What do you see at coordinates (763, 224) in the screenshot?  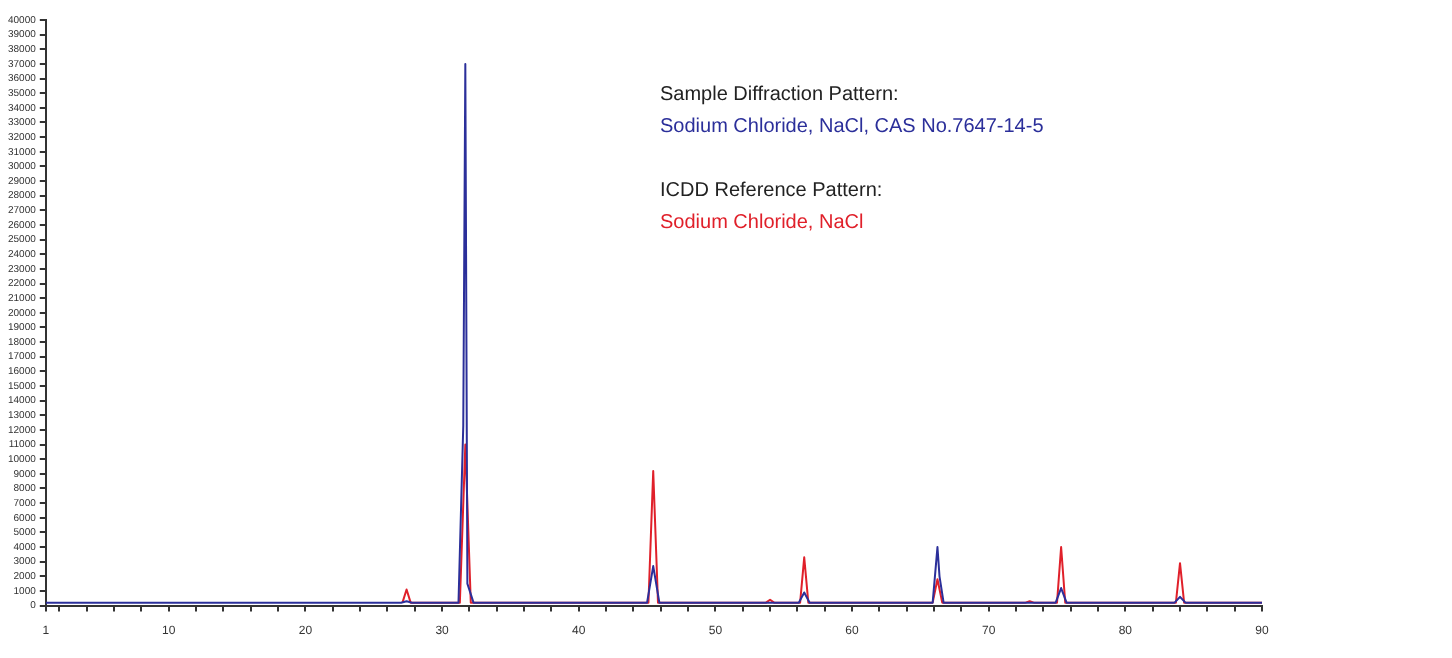 I see `text: Sodium Chloride, NaCl` at bounding box center [763, 224].